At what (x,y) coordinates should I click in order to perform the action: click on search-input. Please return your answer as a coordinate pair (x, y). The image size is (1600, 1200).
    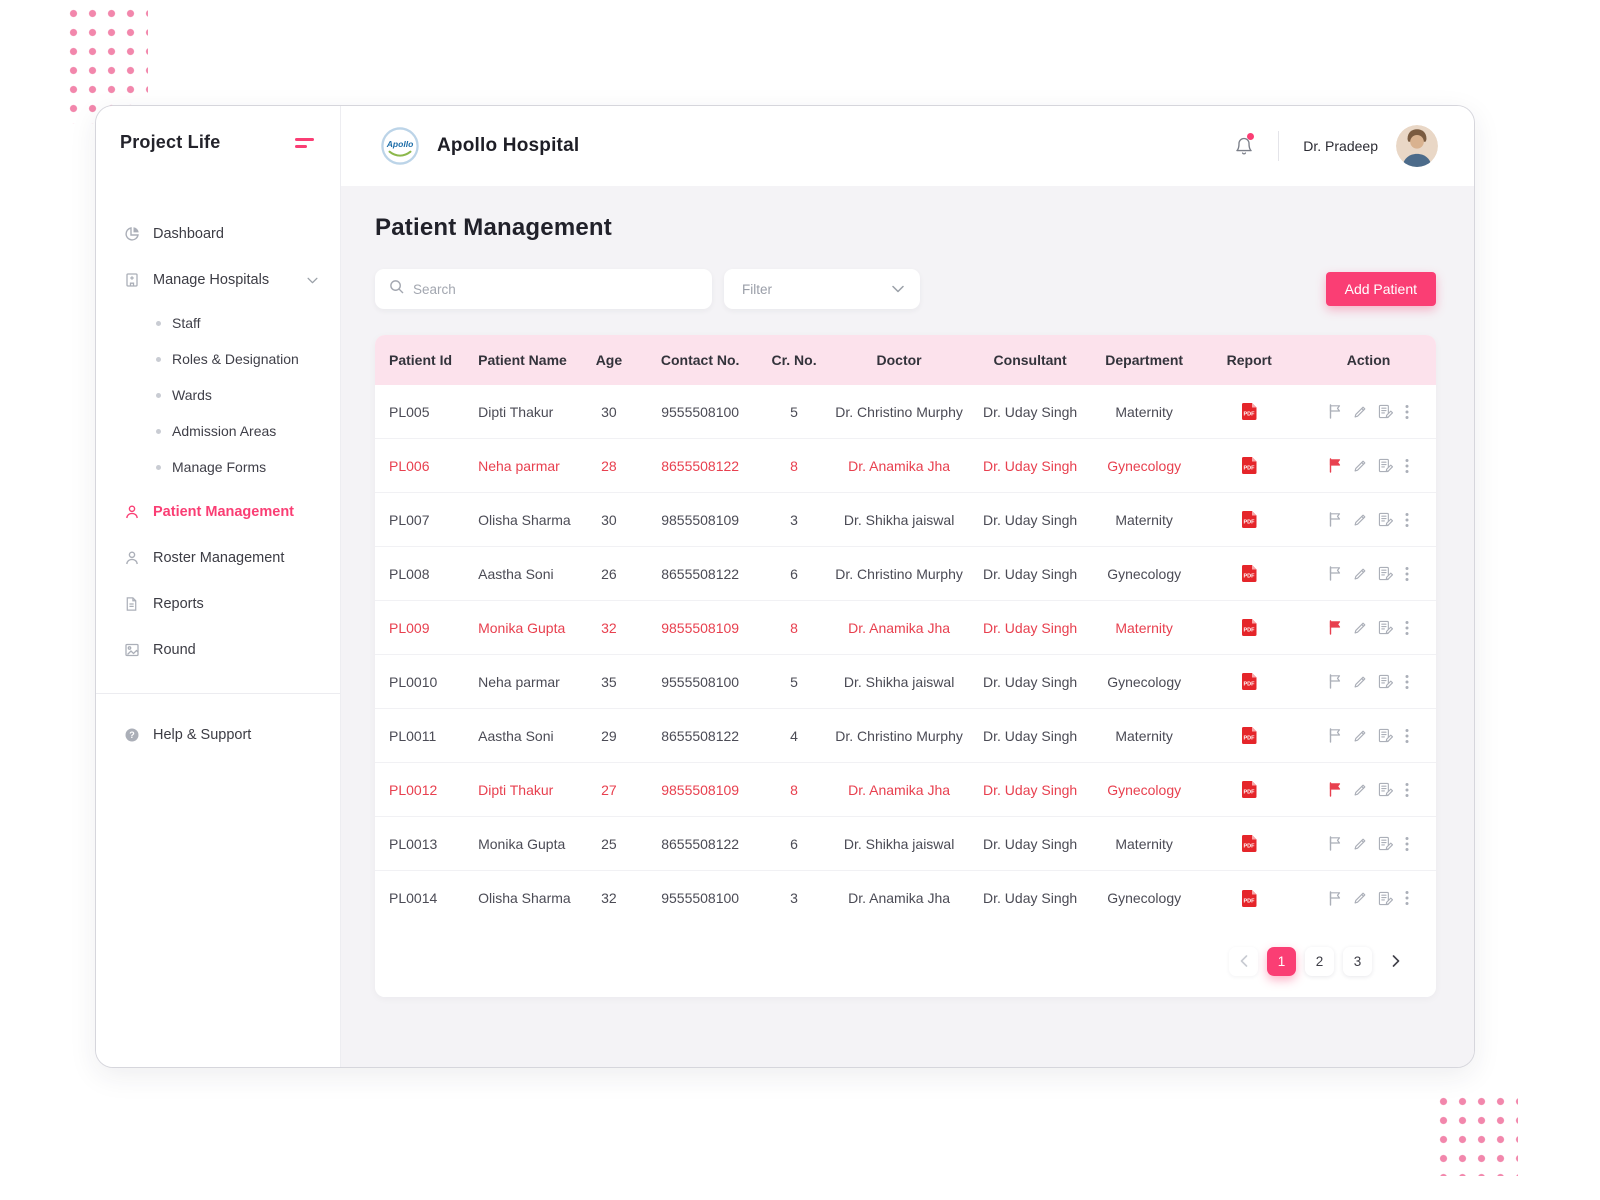
    Looking at the image, I should click on (555, 289).